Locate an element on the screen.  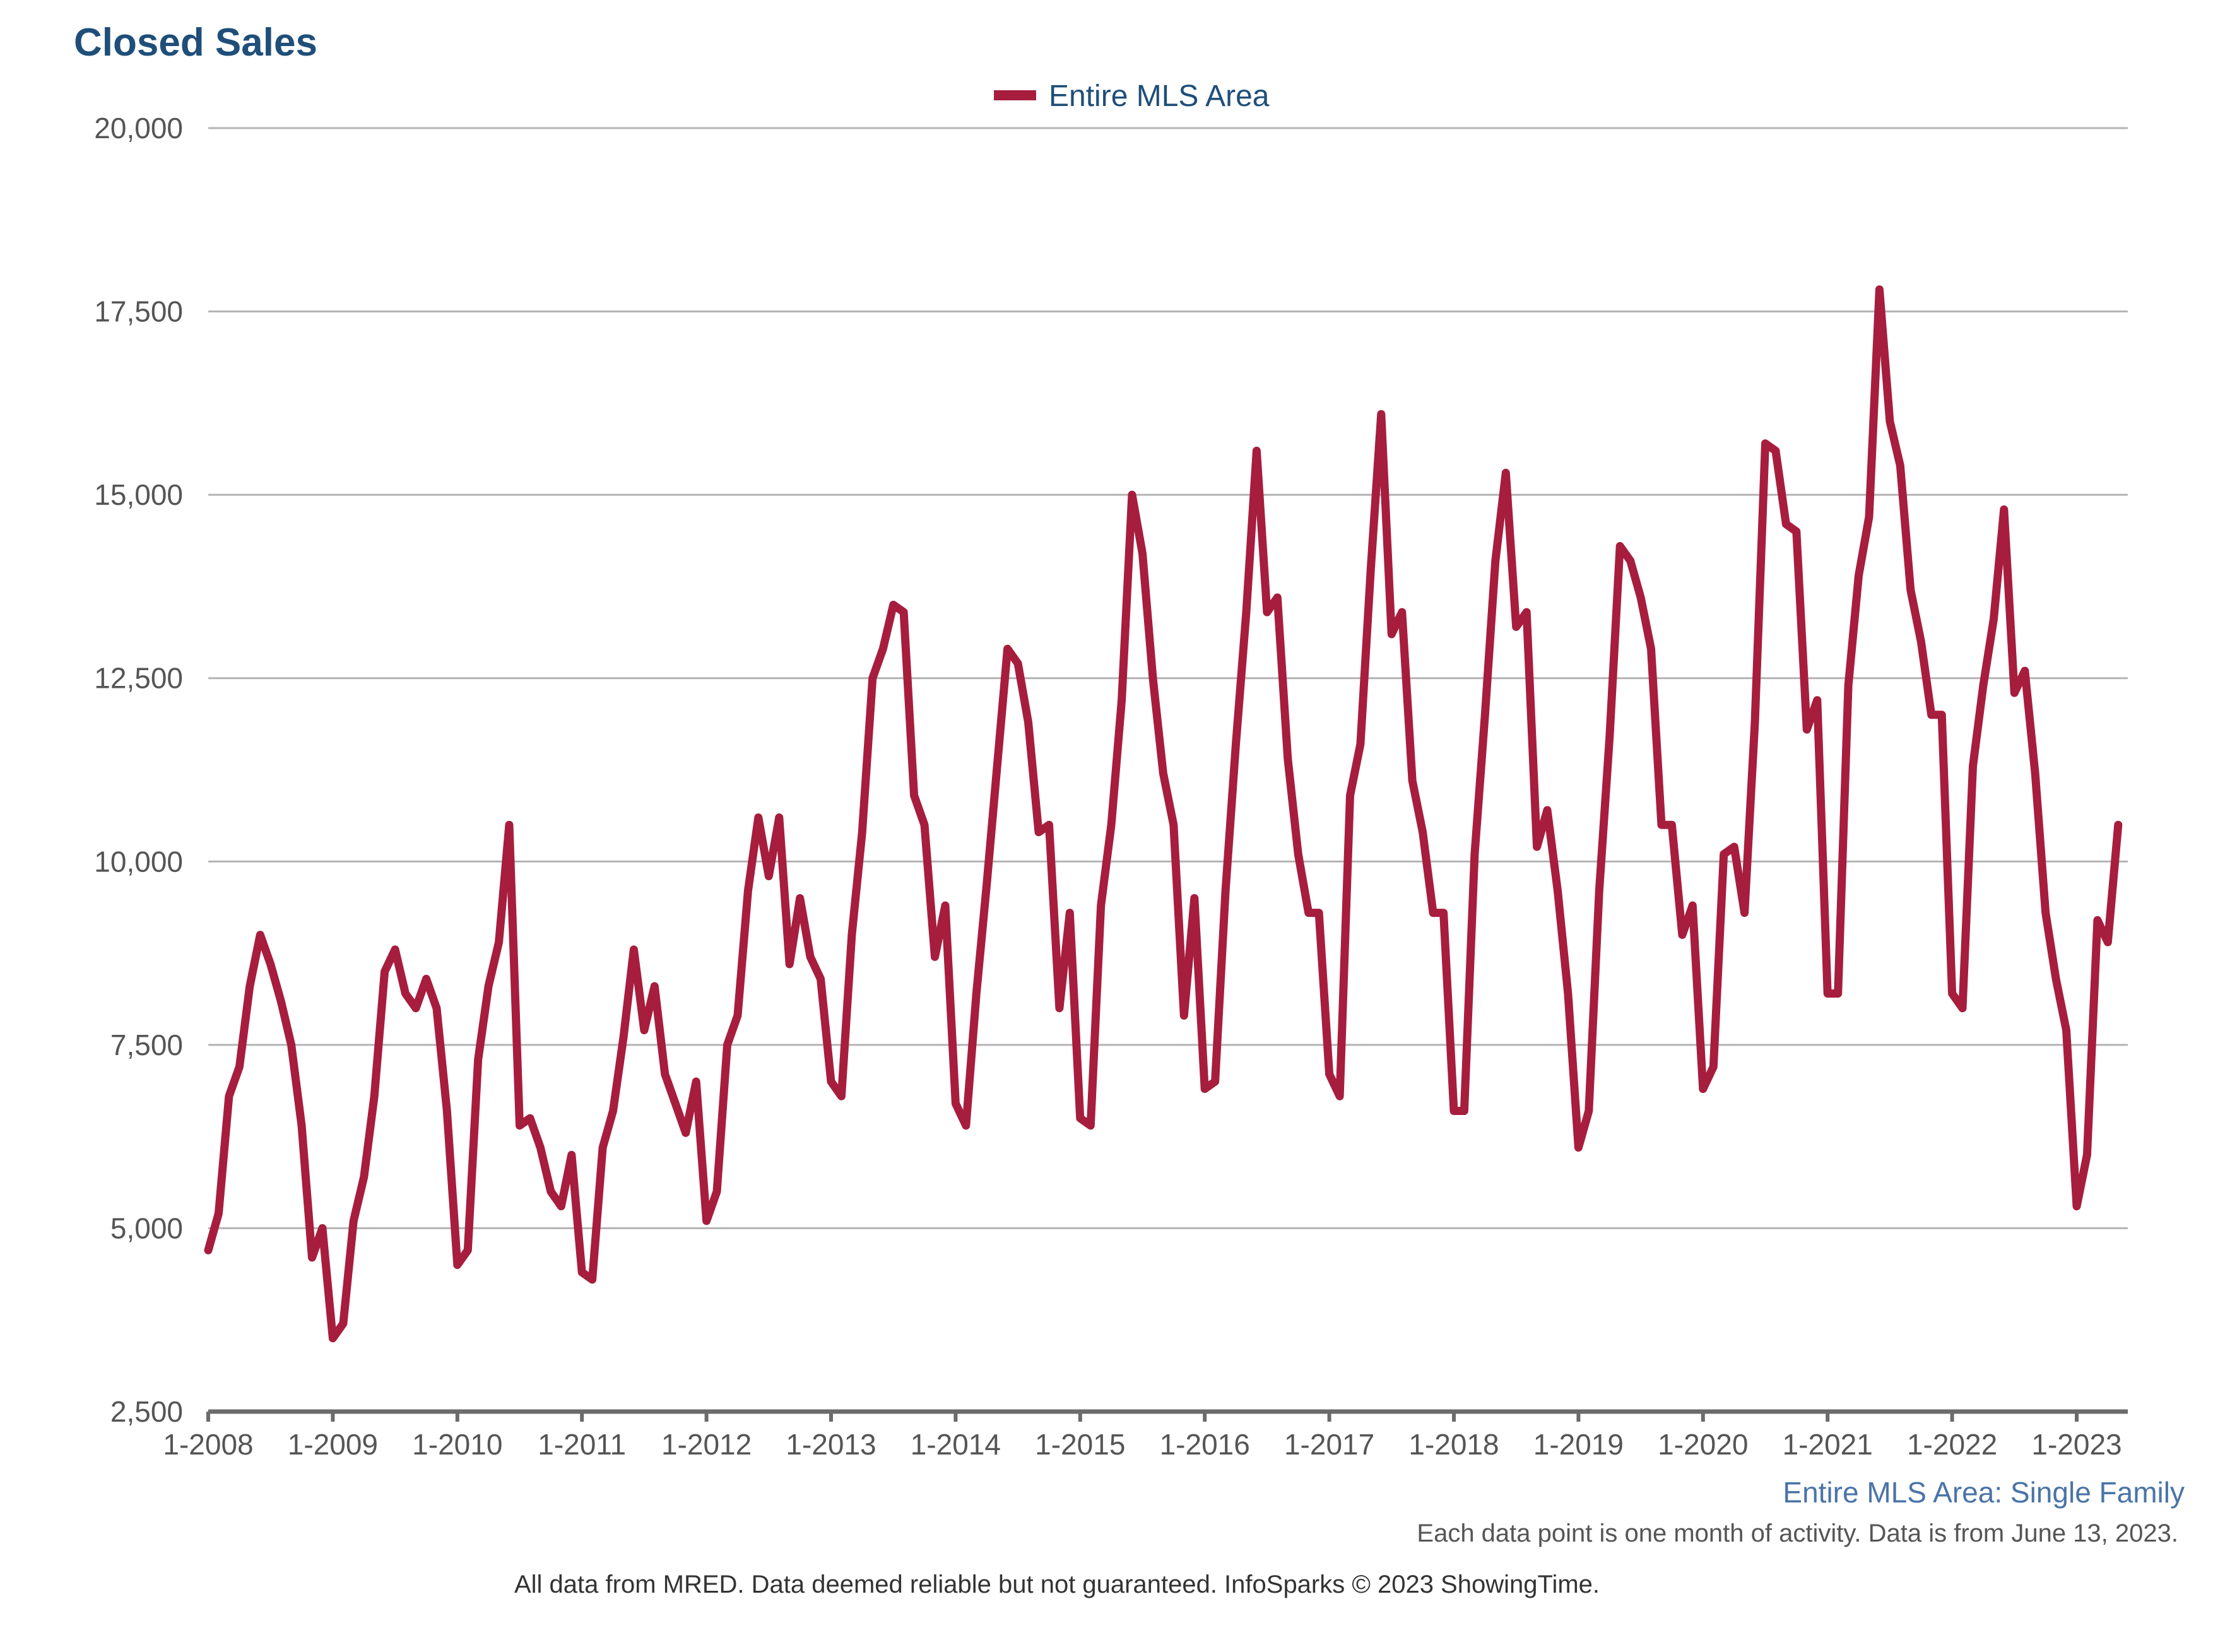
x-tick-label: 1-2020 is located at coordinates (1703, 1444).